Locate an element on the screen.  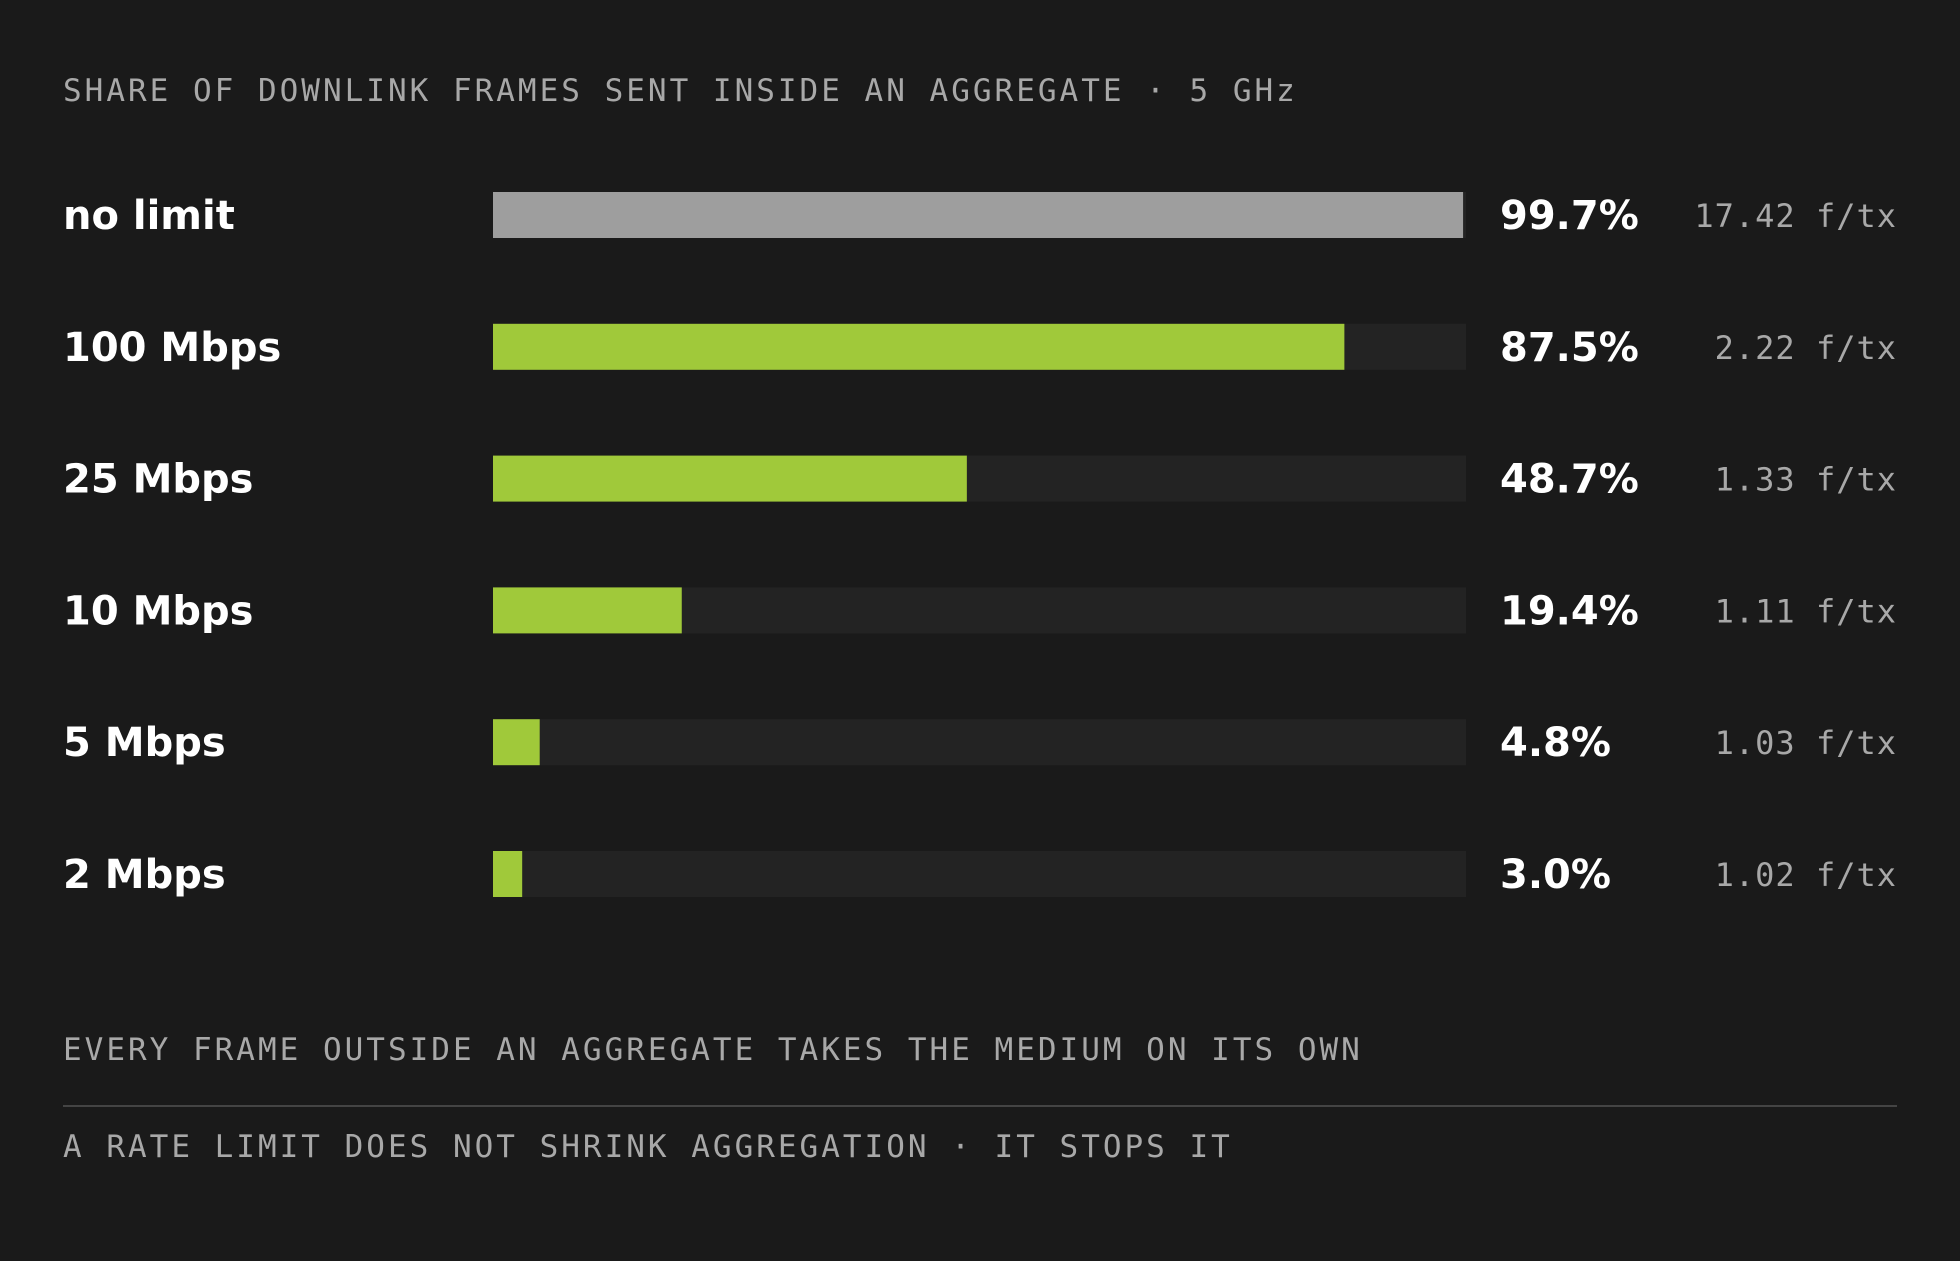
bar-row: 100 Mbps 87.5% 2.22 f/tx is located at coordinates (980, 347).